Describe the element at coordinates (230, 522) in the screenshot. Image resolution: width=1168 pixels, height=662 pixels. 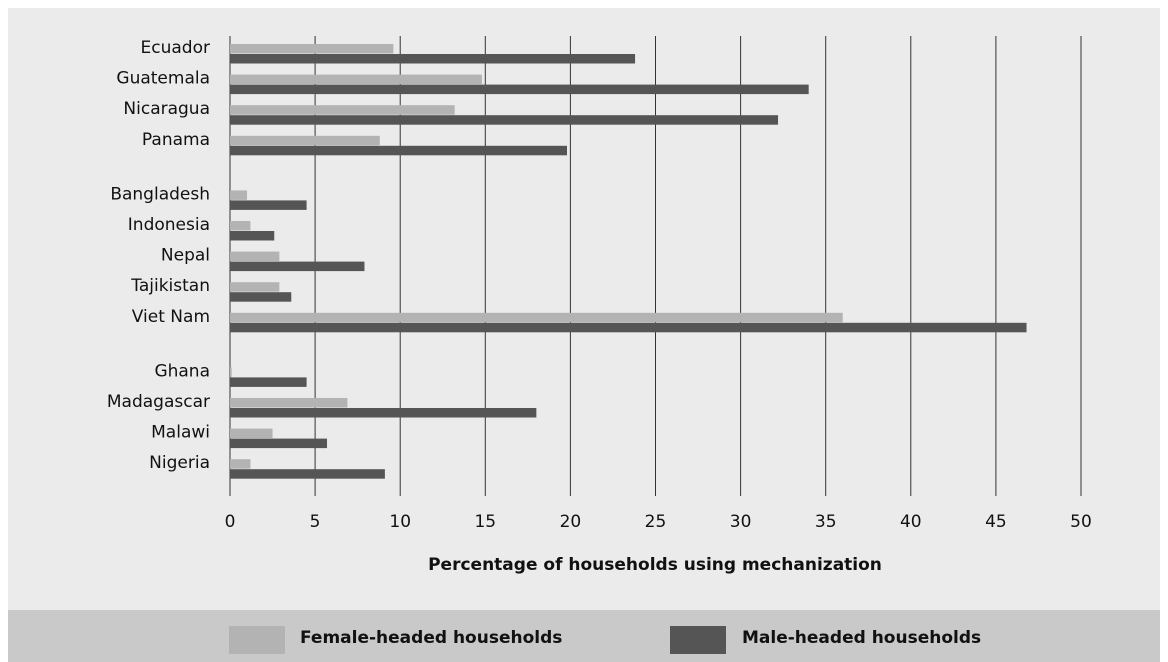
I see `x-tick-label: 0` at that location.